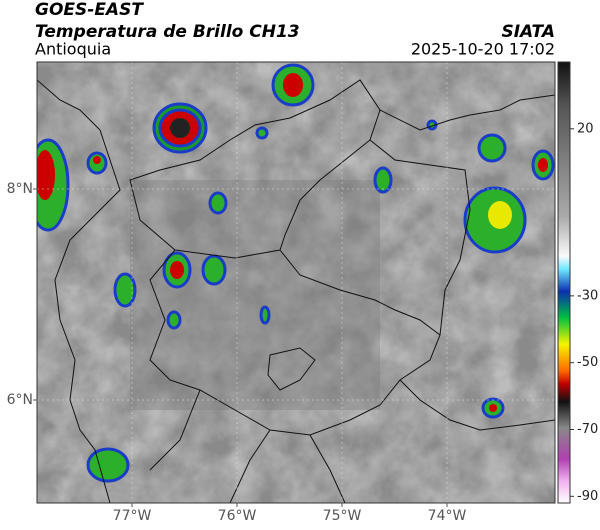 This screenshot has height=530, width=600. What do you see at coordinates (20, 189) in the screenshot?
I see `lat-label: 8°N` at bounding box center [20, 189].